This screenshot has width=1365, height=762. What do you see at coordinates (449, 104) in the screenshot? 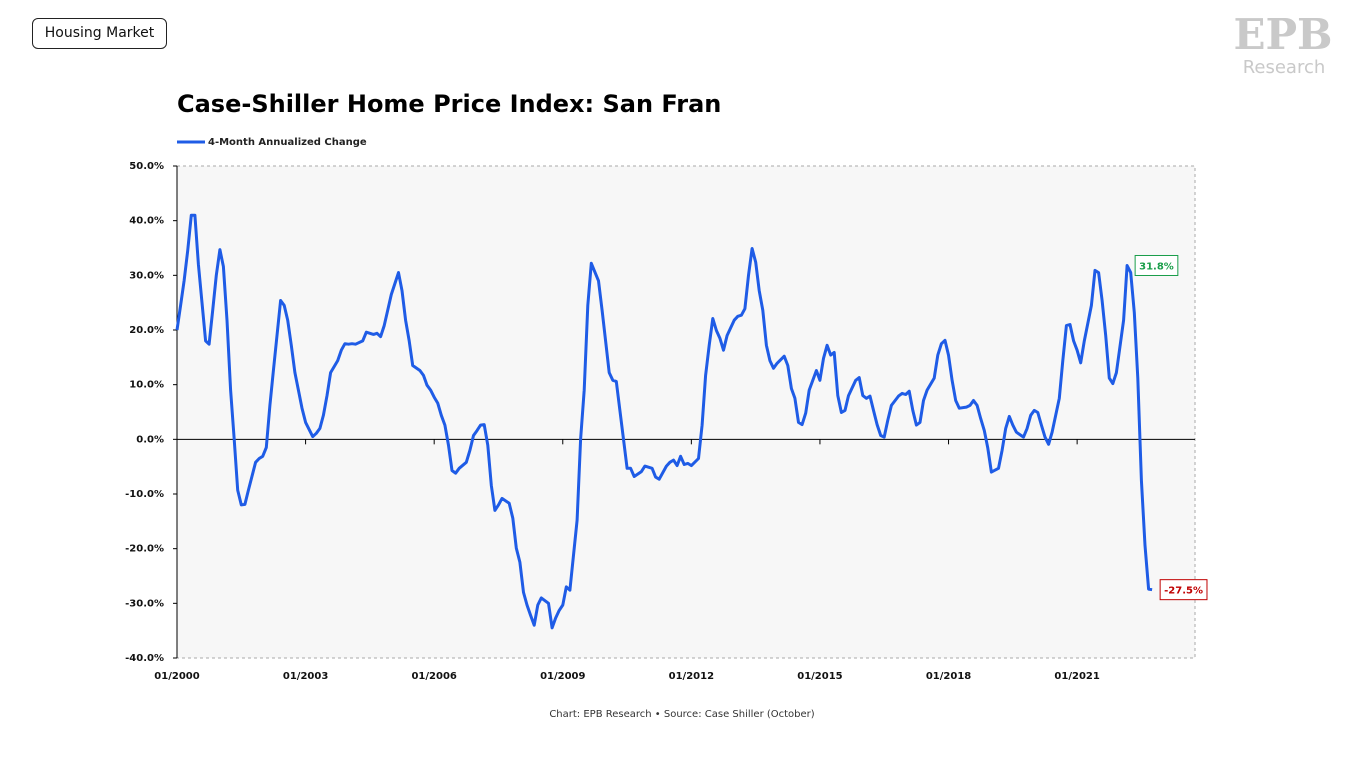
I see `chart-title: Case-Shiller Home Price Index: San Fran` at bounding box center [449, 104].